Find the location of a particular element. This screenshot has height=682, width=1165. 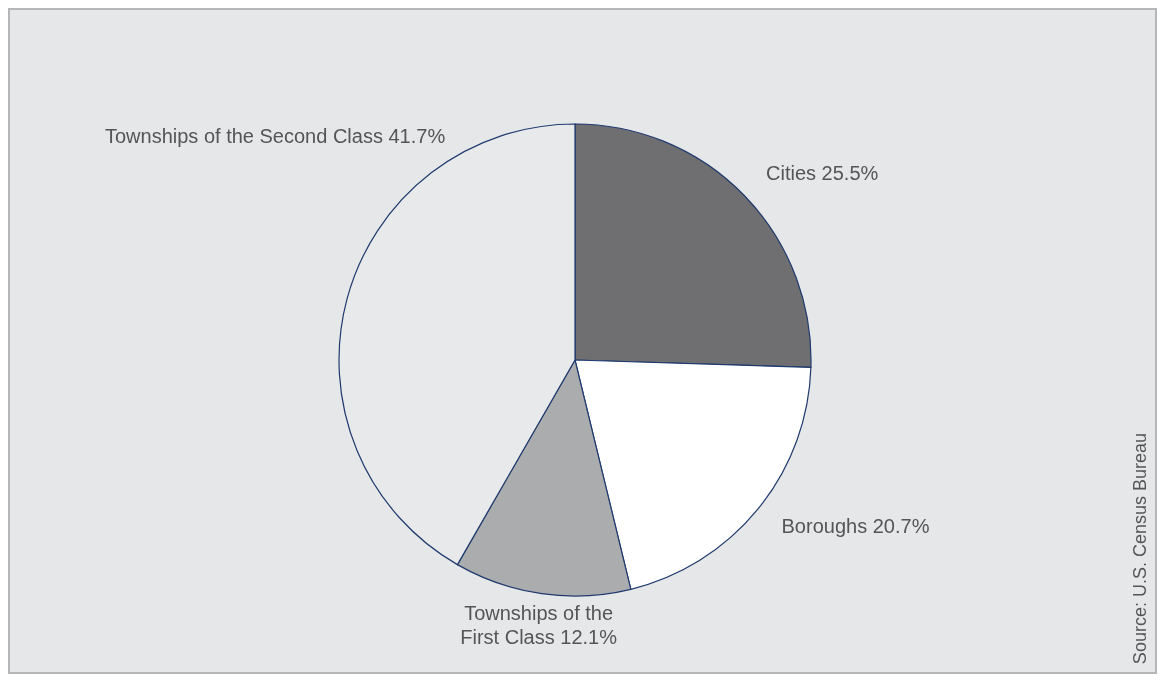

slice-label: Cities 25.5% is located at coordinates (822, 173).